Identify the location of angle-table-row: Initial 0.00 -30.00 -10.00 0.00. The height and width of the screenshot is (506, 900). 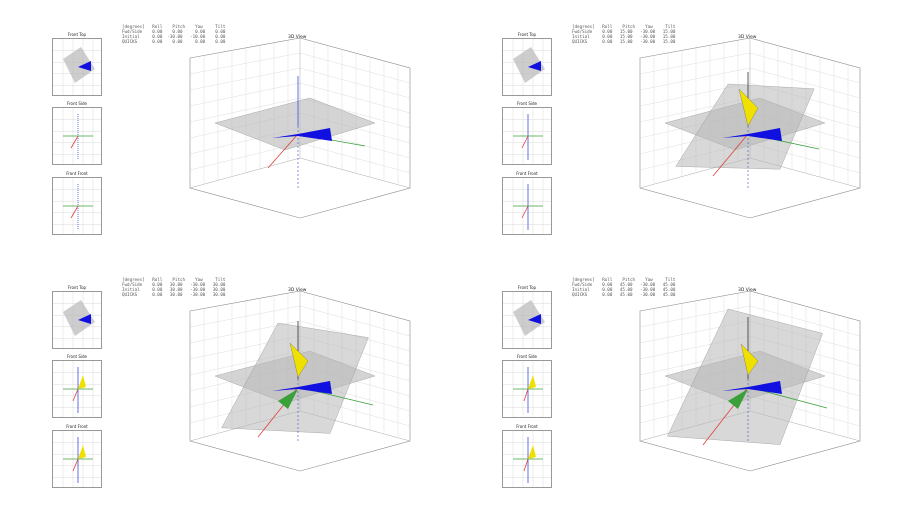
(174, 36).